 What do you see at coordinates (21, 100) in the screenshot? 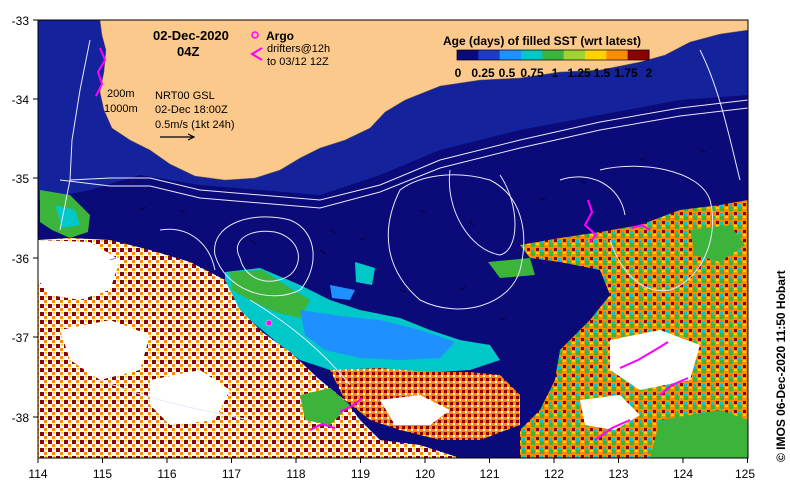
I see `y-tick: -34` at bounding box center [21, 100].